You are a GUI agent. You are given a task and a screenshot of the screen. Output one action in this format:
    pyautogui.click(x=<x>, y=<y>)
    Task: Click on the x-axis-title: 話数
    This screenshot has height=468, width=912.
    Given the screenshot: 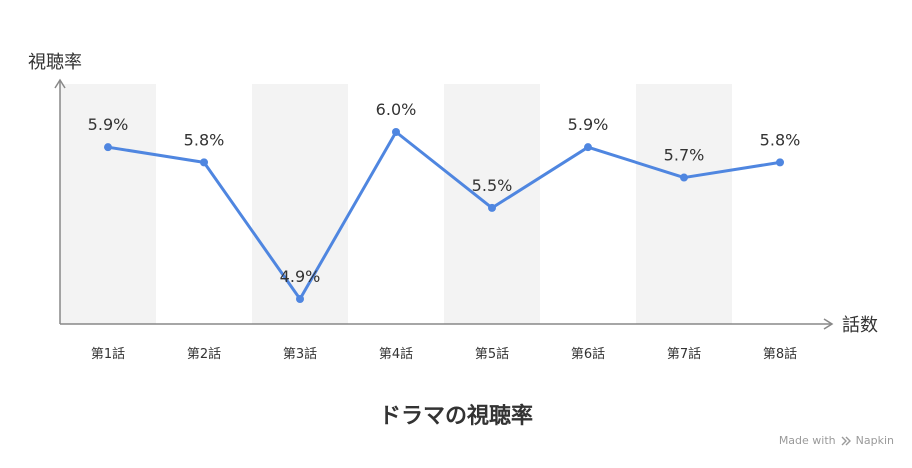 What is the action you would take?
    pyautogui.click(x=860, y=325)
    